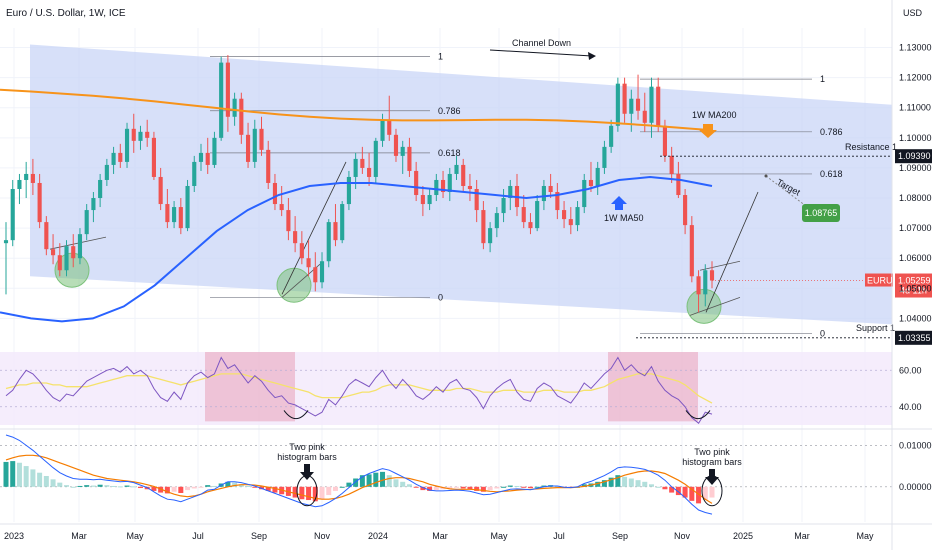 The height and width of the screenshot is (550, 932). I want to click on price-tick-label: 1.10000, so click(915, 138).